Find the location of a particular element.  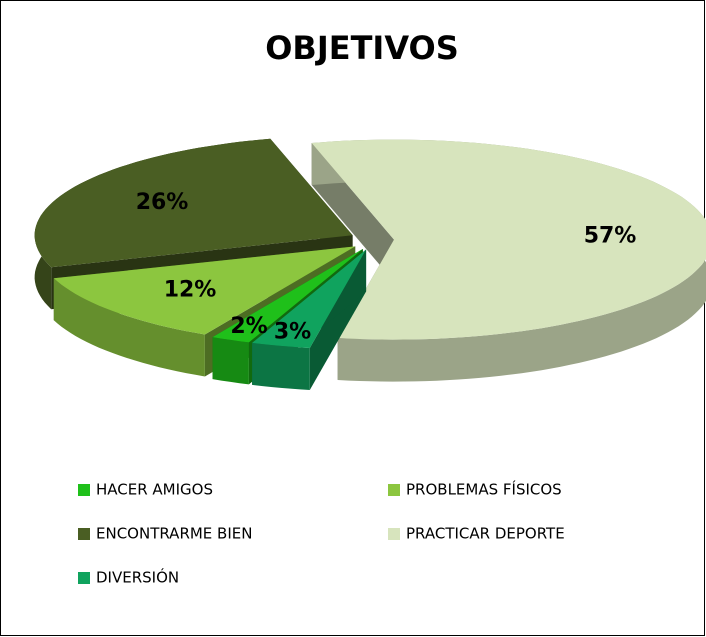

chart-title: OBJETIVOS is located at coordinates (362, 48).